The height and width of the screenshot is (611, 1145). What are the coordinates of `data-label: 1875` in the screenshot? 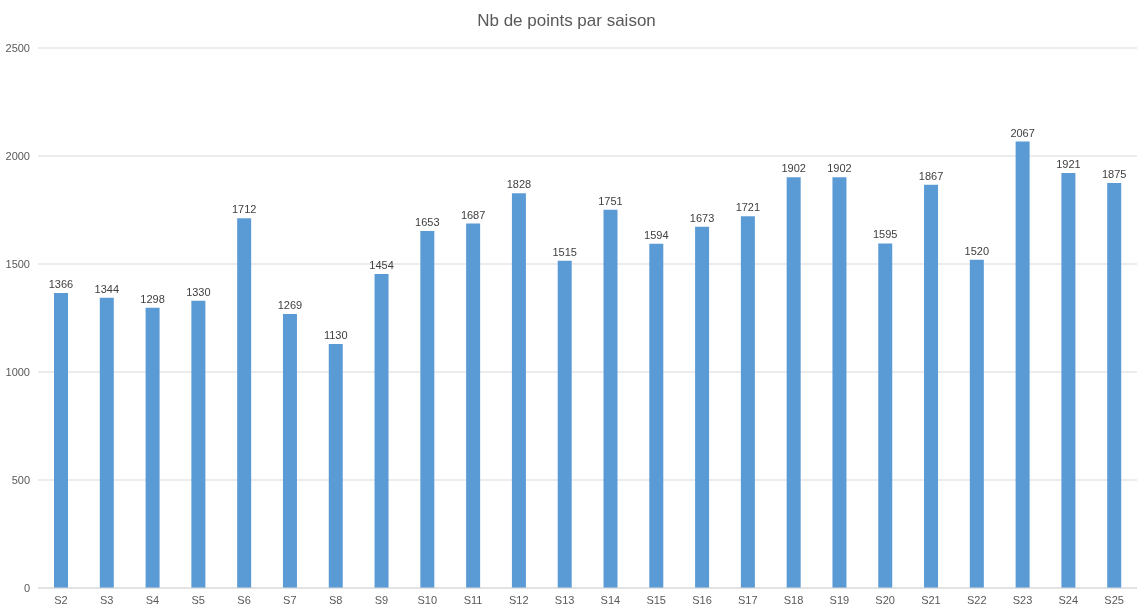 It's located at (1114, 174).